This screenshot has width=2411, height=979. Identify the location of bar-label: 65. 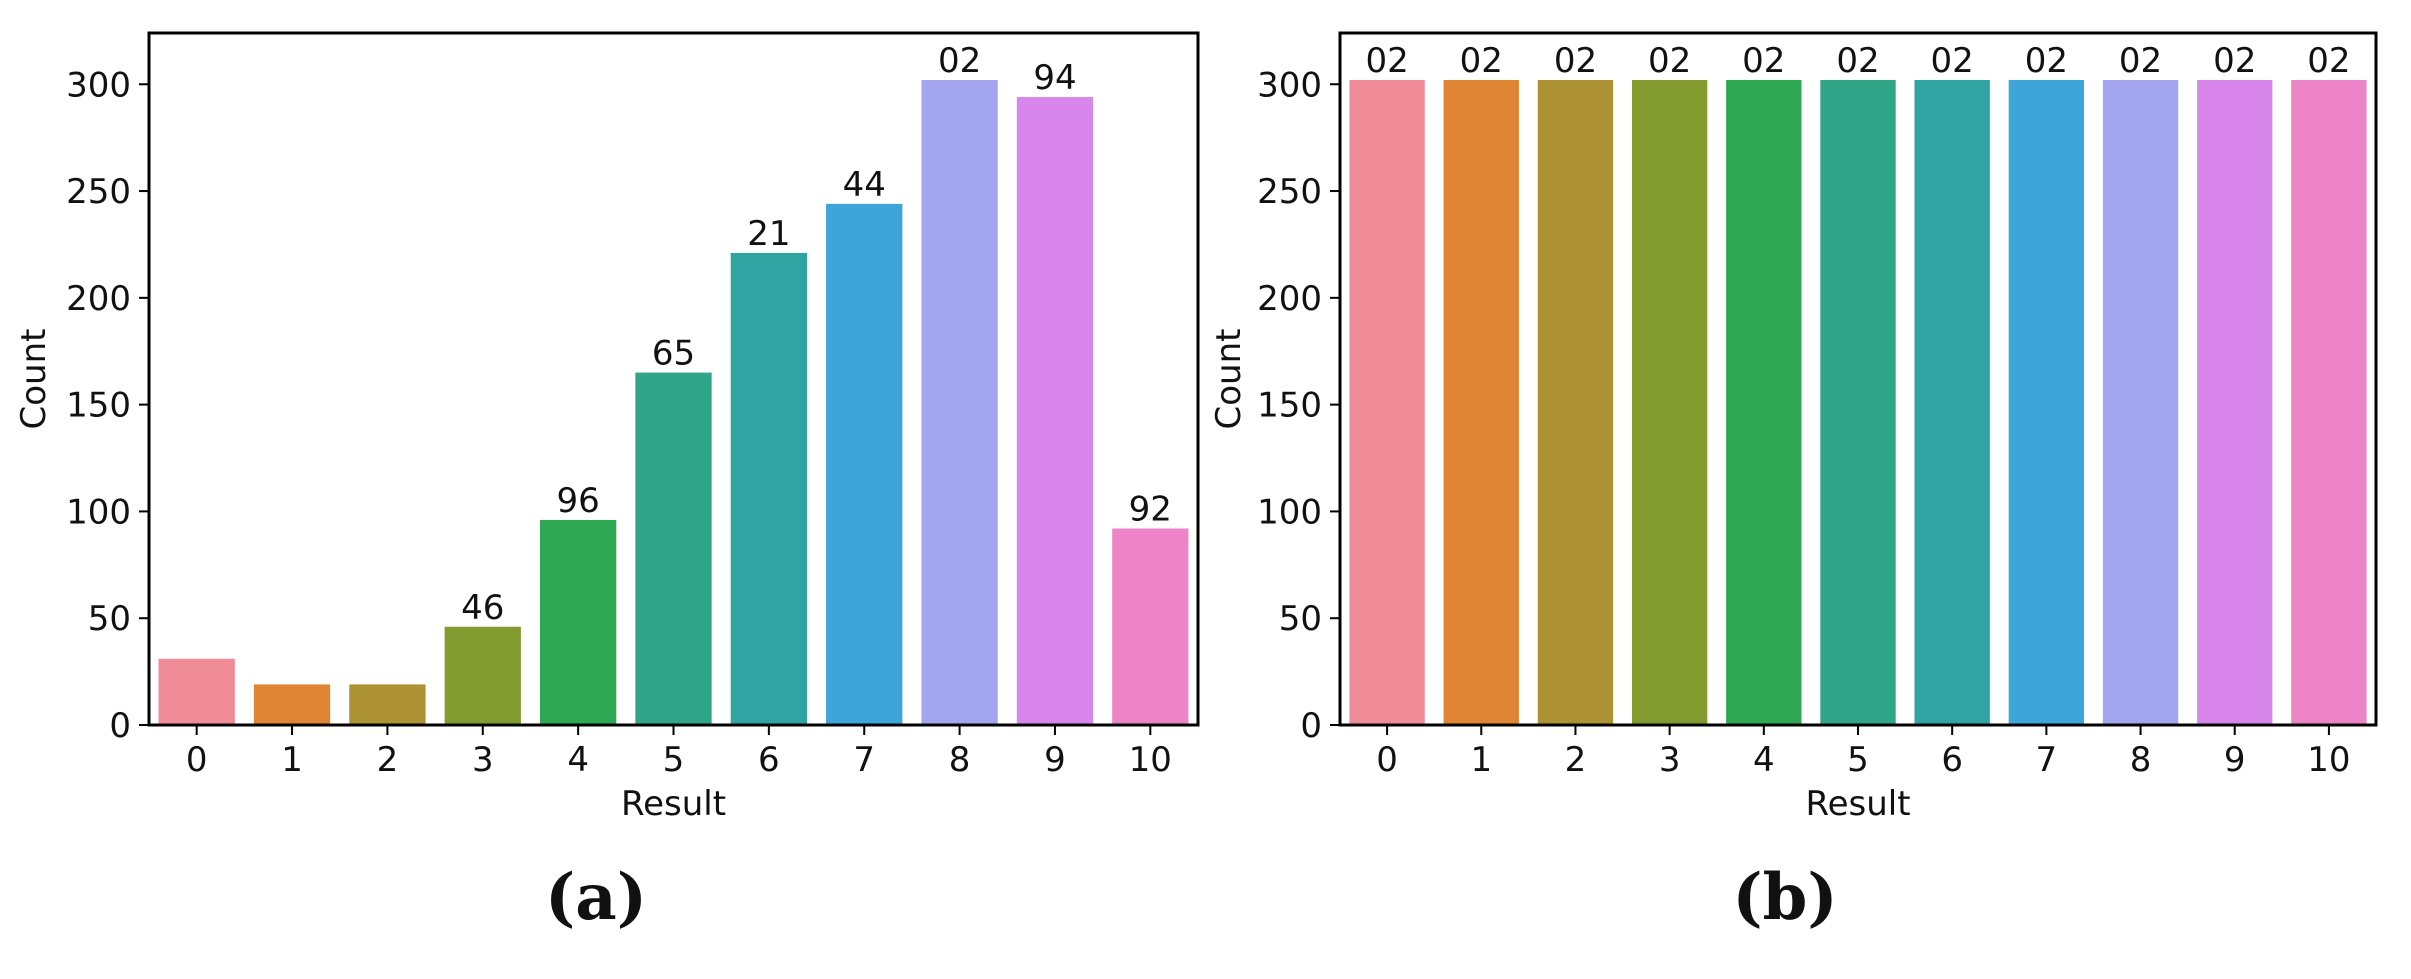
(673, 354).